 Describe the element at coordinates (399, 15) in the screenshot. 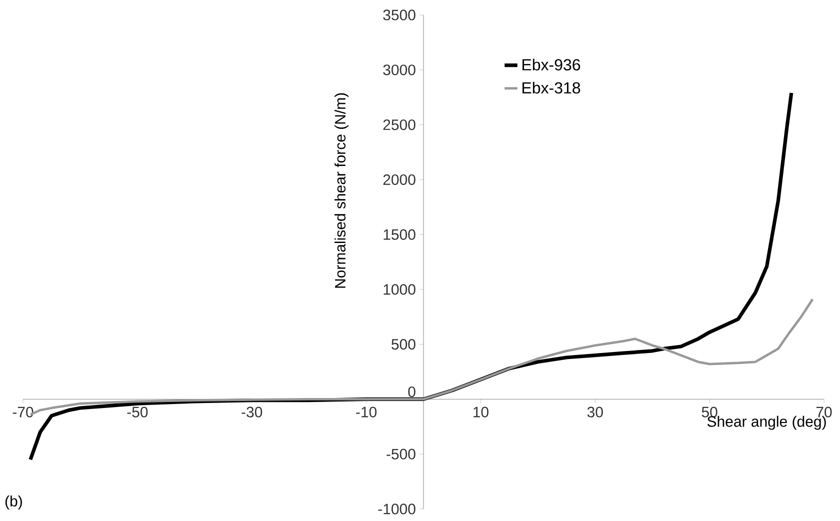

I see `y-tick-label: 3500` at that location.